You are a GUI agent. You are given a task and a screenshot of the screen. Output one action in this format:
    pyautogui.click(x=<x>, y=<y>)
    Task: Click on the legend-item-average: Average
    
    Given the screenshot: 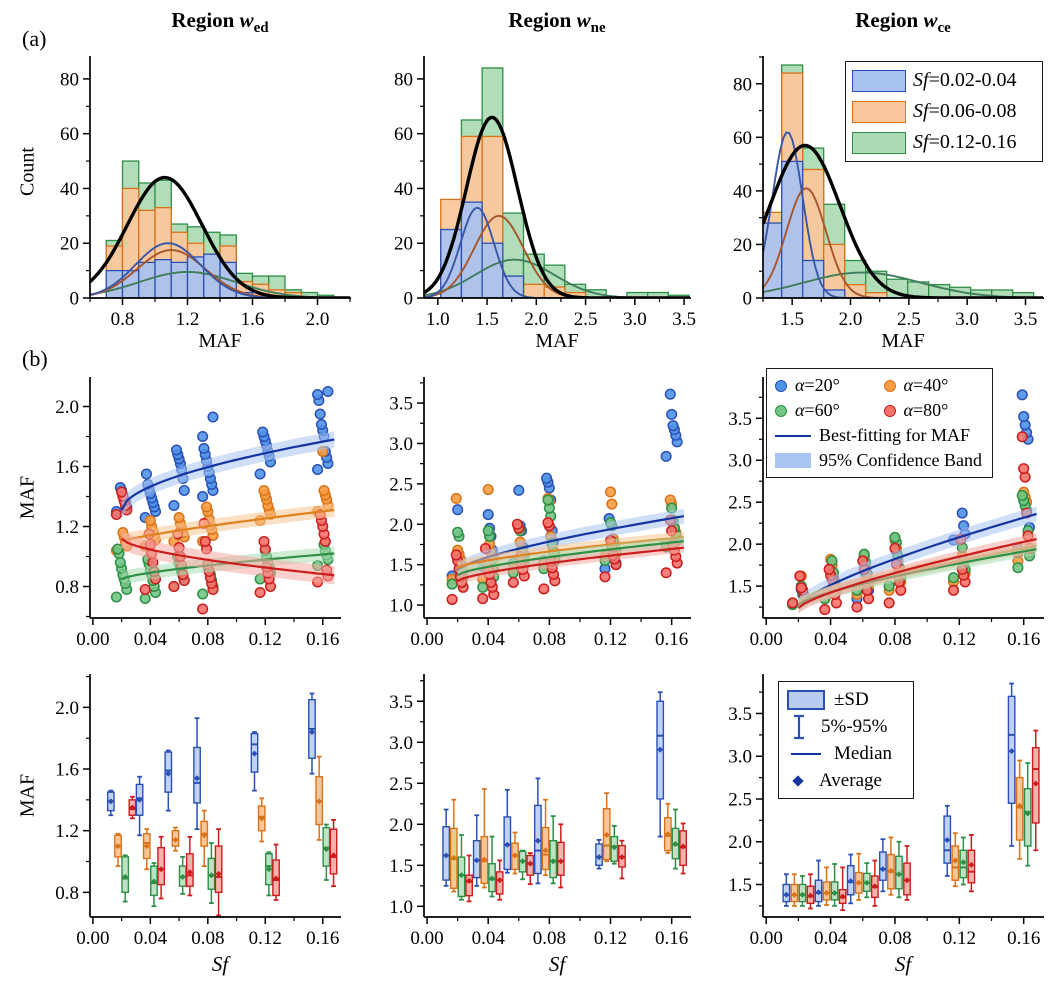 What is the action you would take?
    pyautogui.click(x=846, y=780)
    